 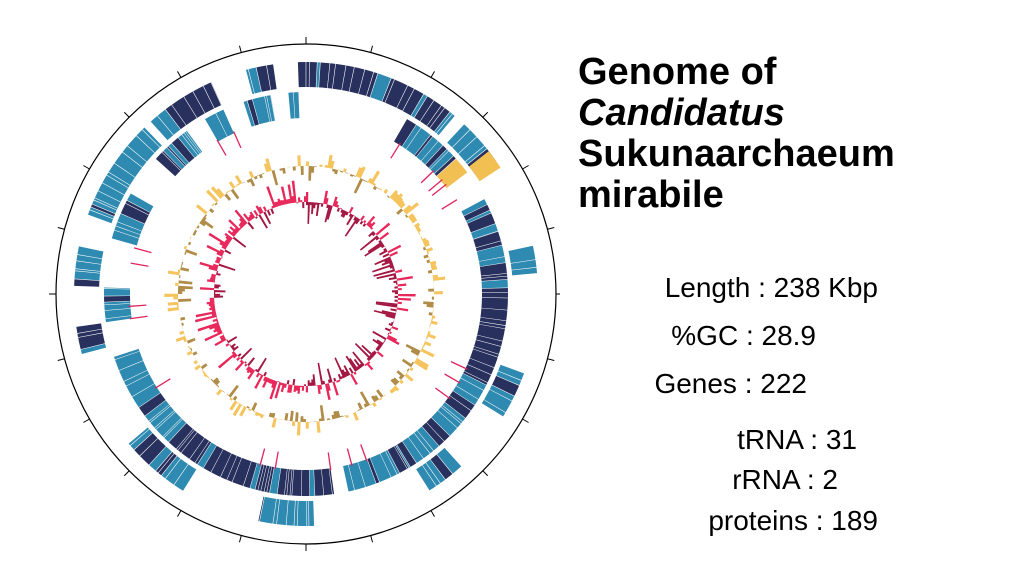 I want to click on stat-gc: %GC : 28.9, so click(x=743, y=335).